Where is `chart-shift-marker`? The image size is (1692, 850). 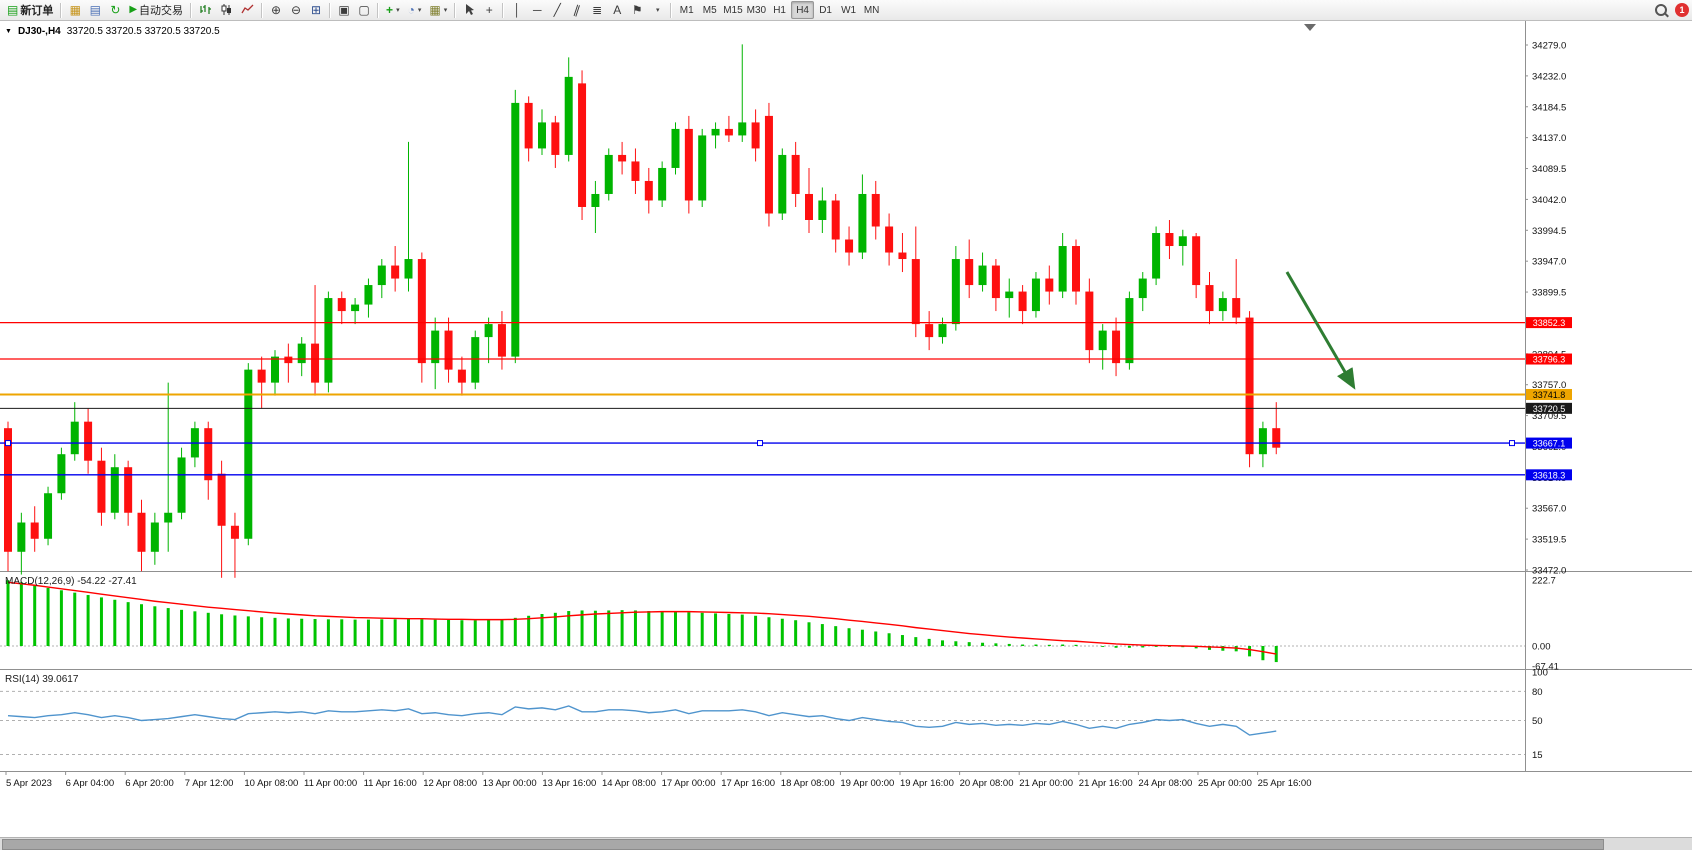 chart-shift-marker is located at coordinates (1310, 27).